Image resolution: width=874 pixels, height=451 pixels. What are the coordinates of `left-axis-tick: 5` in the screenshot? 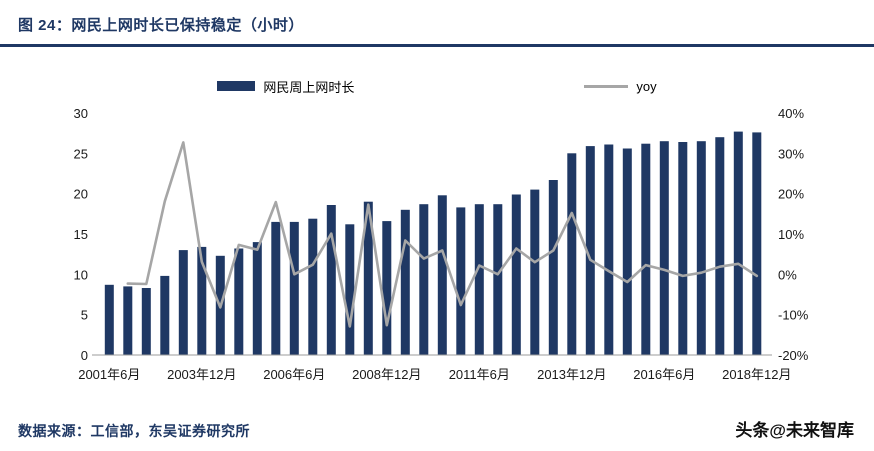 It's located at (84, 315).